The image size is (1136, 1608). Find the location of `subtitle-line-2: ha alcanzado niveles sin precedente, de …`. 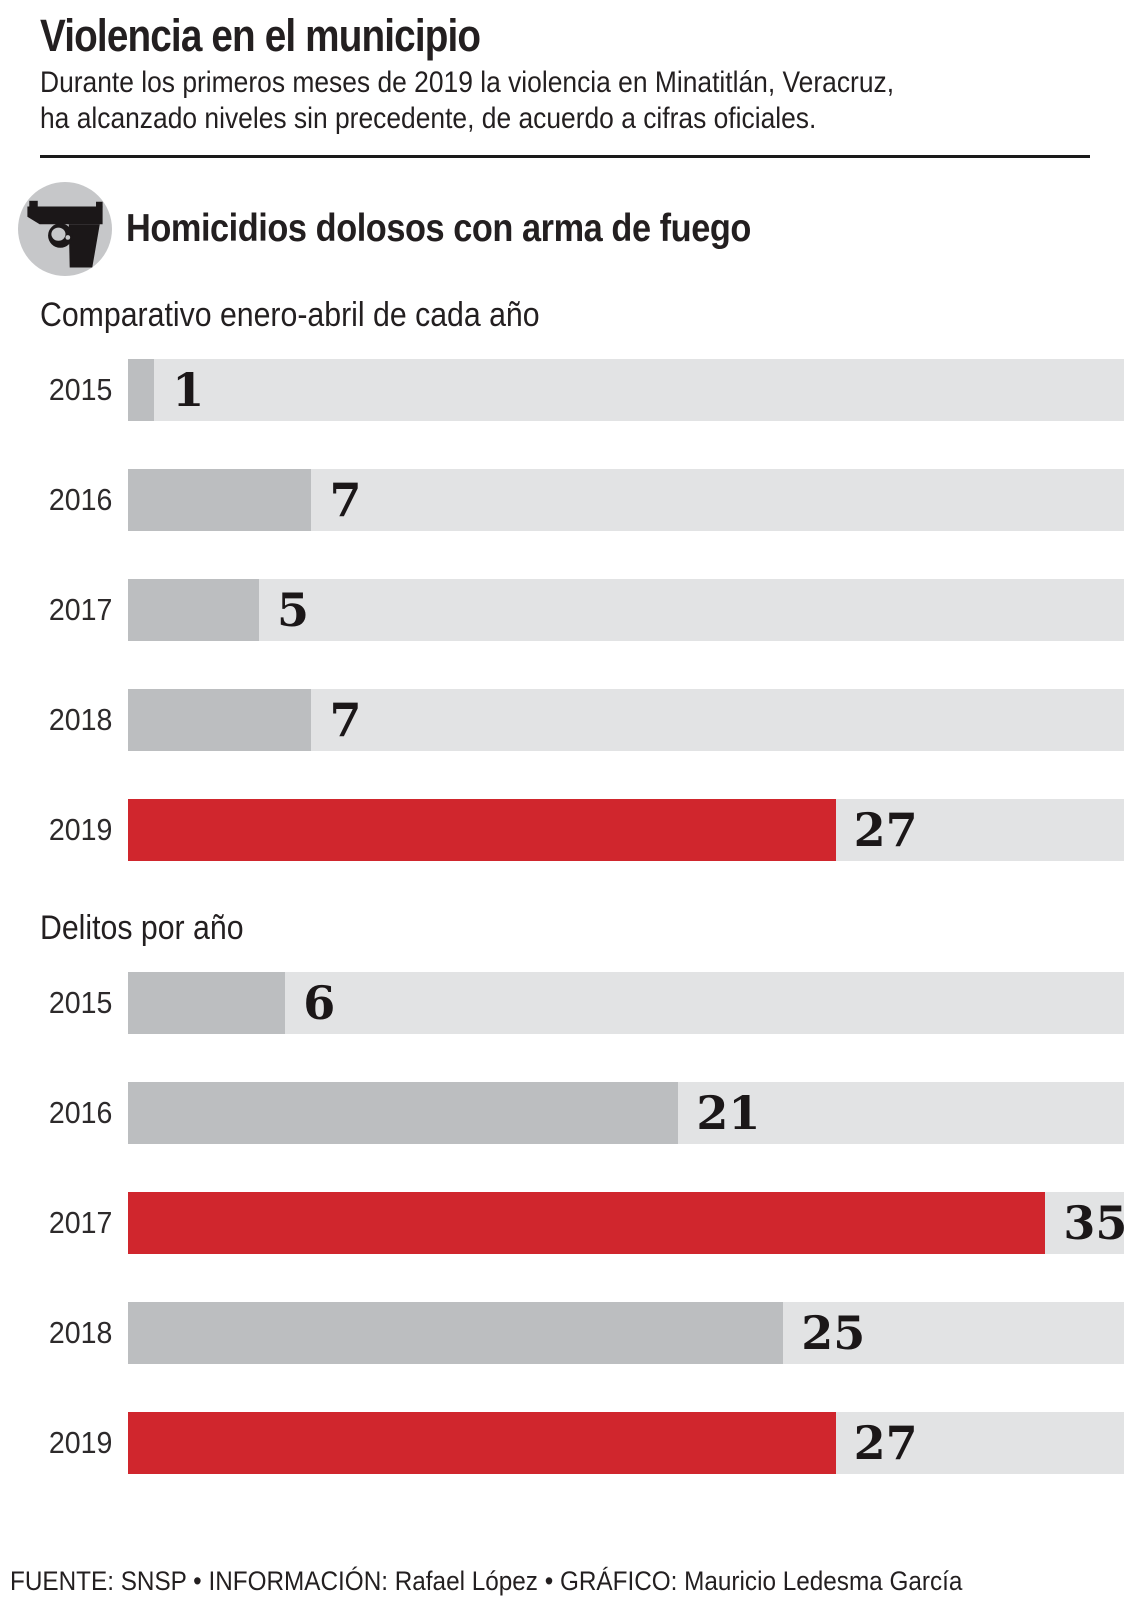

subtitle-line-2: ha alcanzado niveles sin precedente, de … is located at coordinates (428, 118).